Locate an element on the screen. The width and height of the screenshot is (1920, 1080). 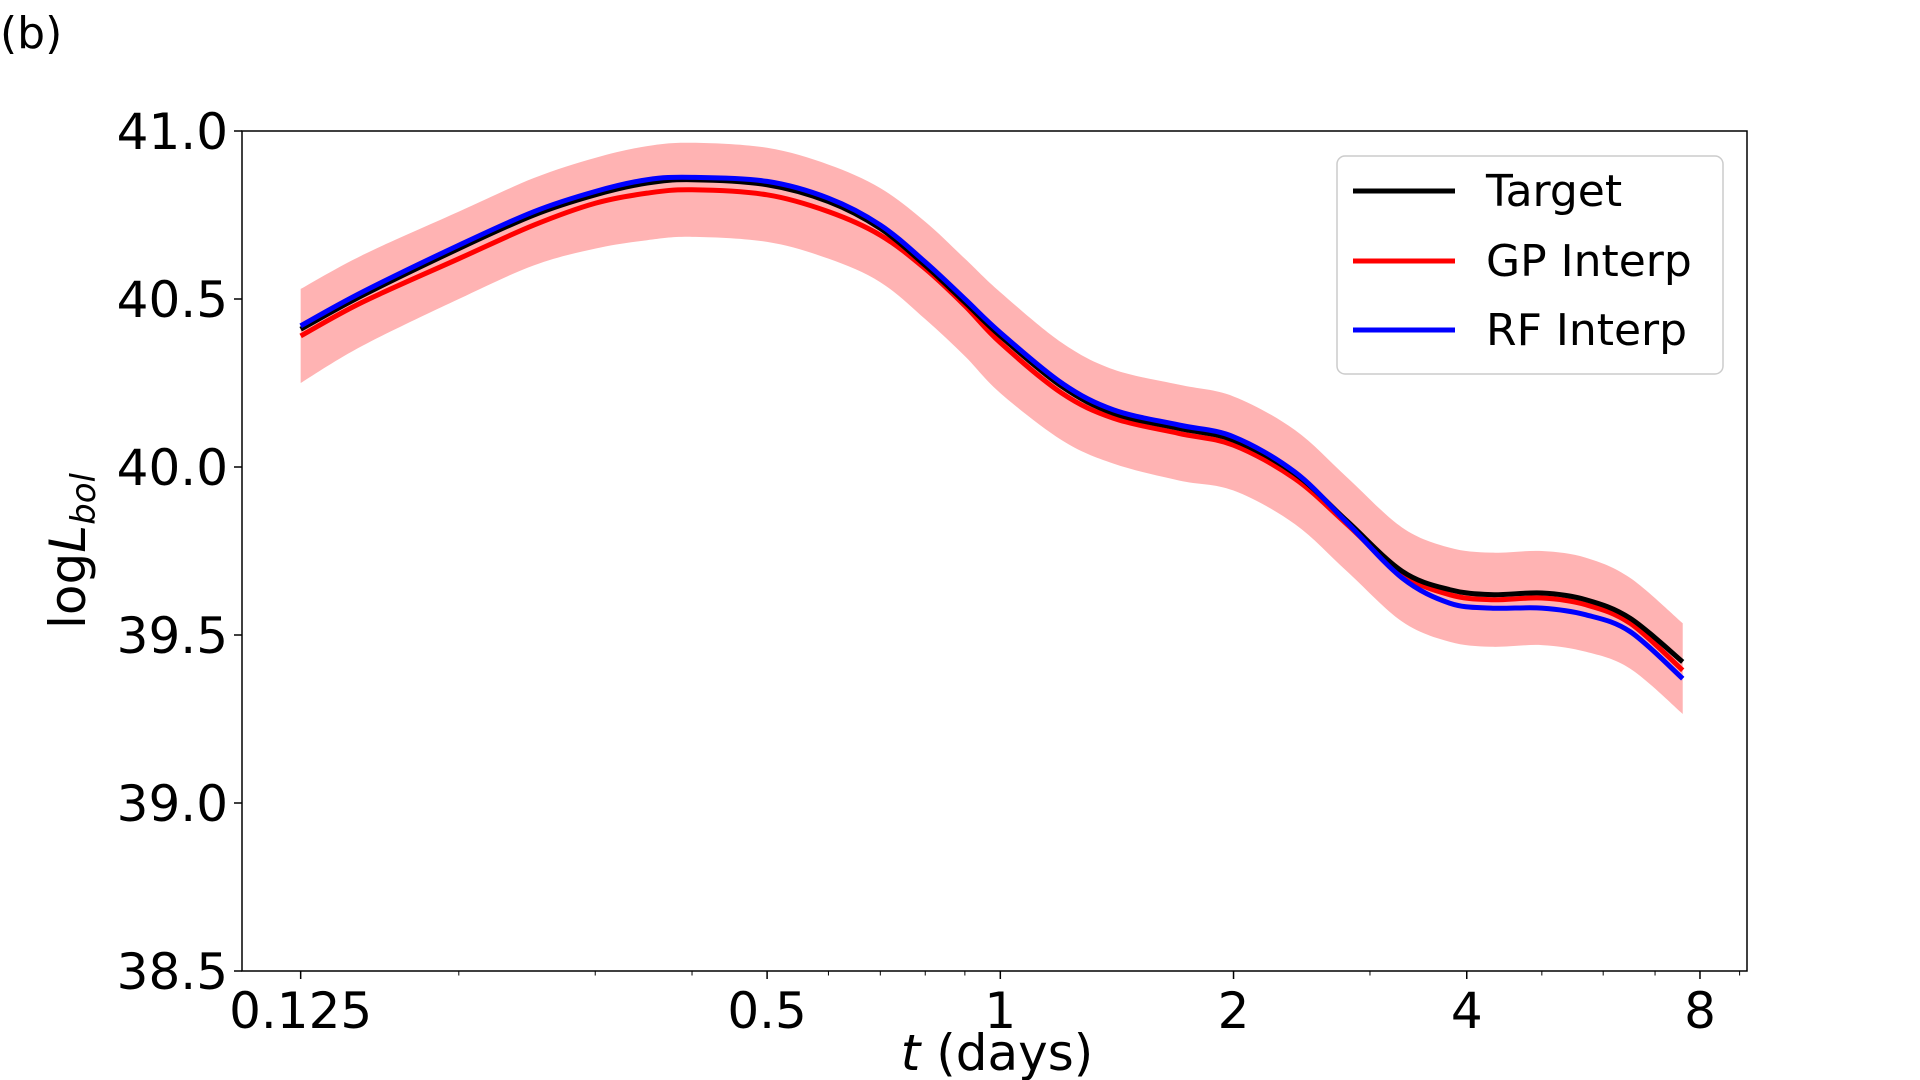
y-tick-label: 38.5 is located at coordinates (172, 972).